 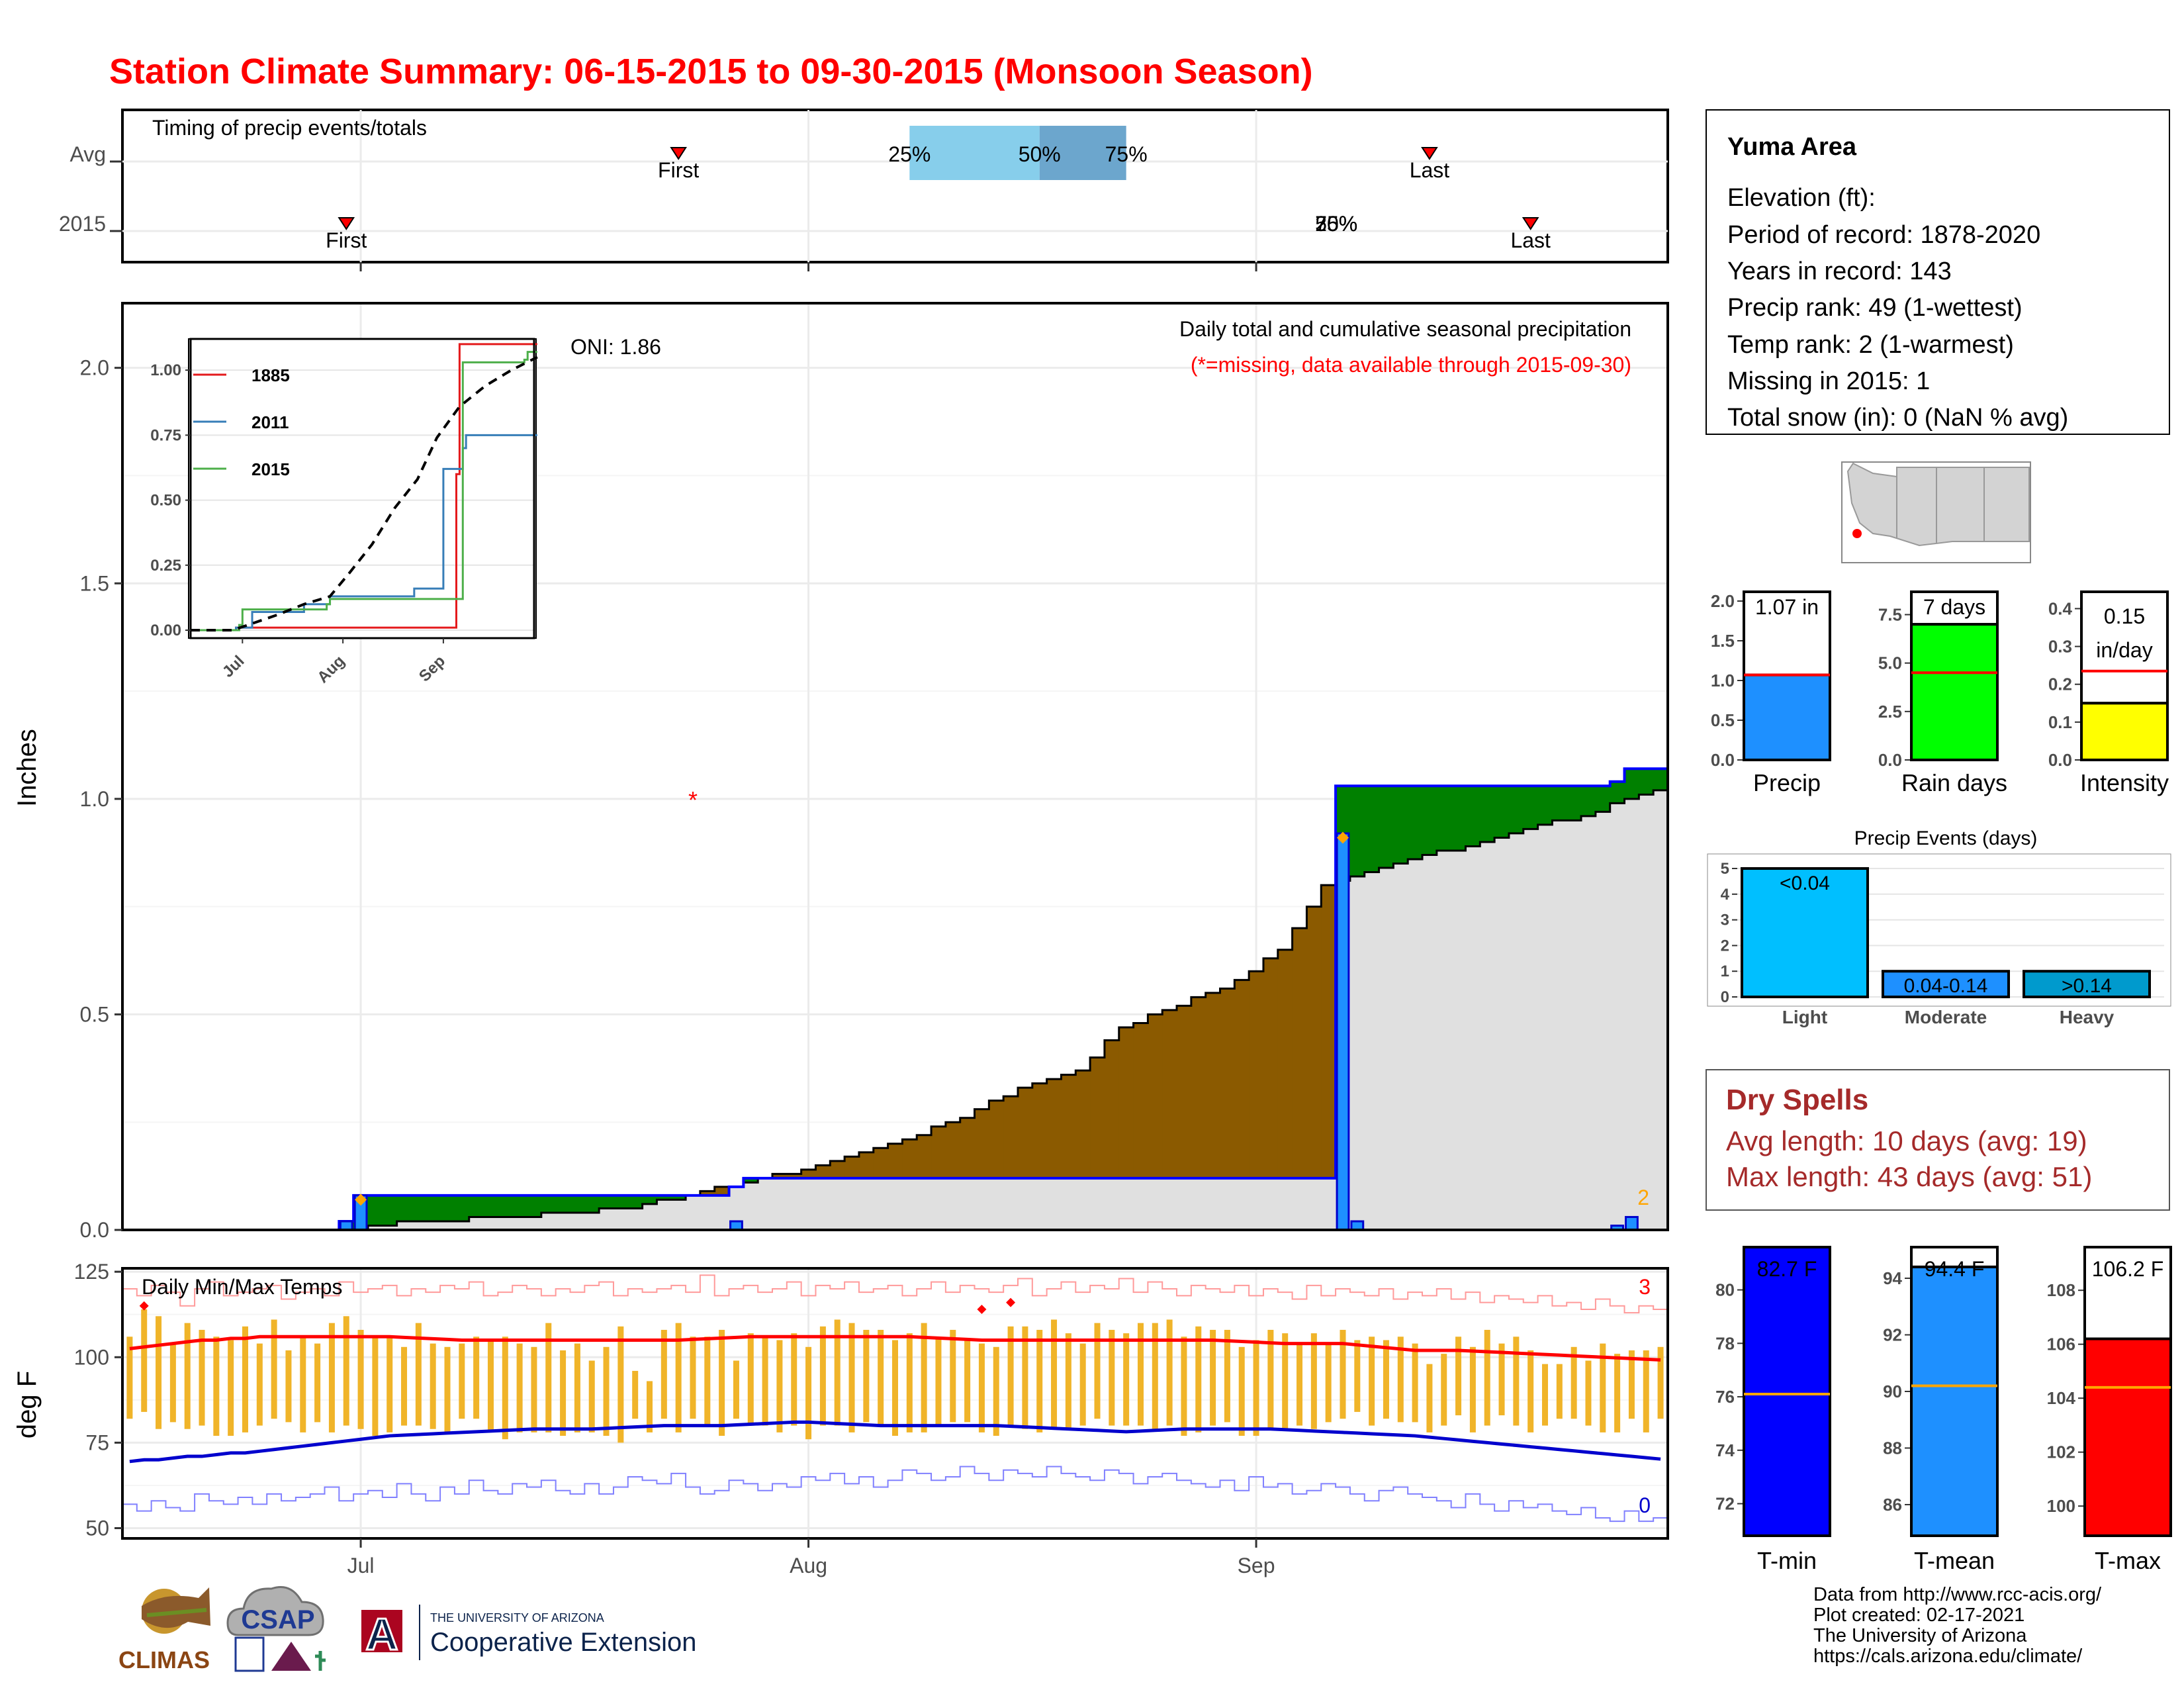 What do you see at coordinates (1725, 1450) in the screenshot?
I see `tmin-summary-y-tick-label: 74` at bounding box center [1725, 1450].